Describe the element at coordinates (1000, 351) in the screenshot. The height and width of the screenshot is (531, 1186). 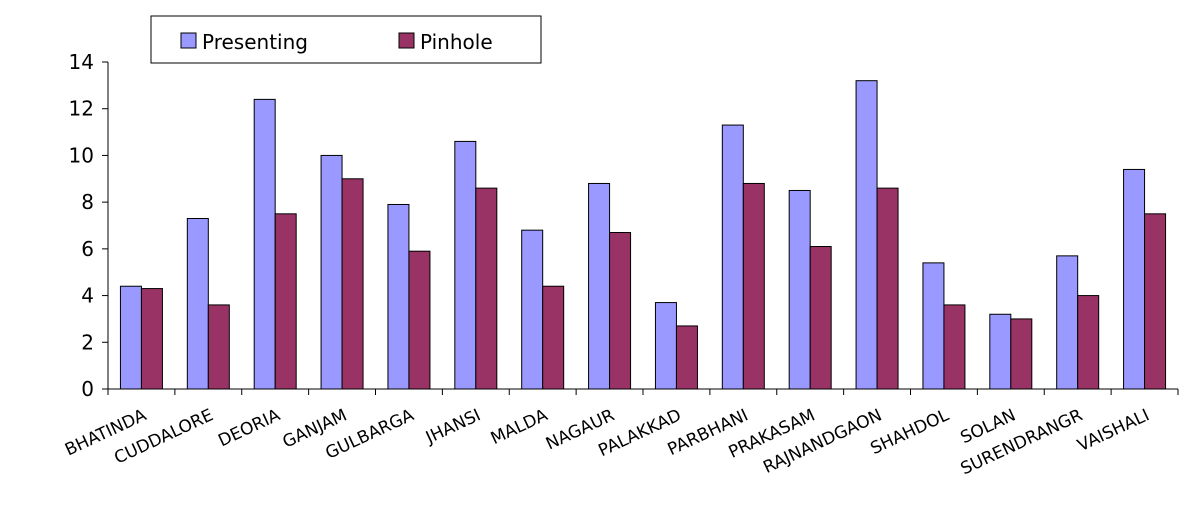
I see `bar-presenting-solan` at that location.